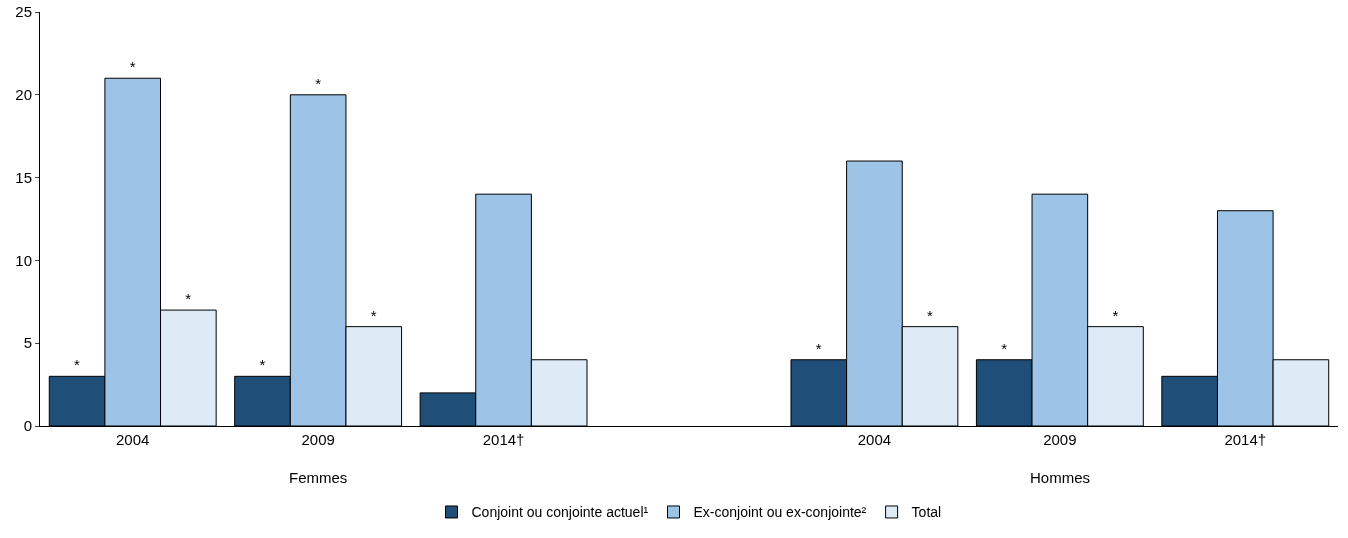  What do you see at coordinates (318, 477) in the screenshot?
I see `text: Femmes` at bounding box center [318, 477].